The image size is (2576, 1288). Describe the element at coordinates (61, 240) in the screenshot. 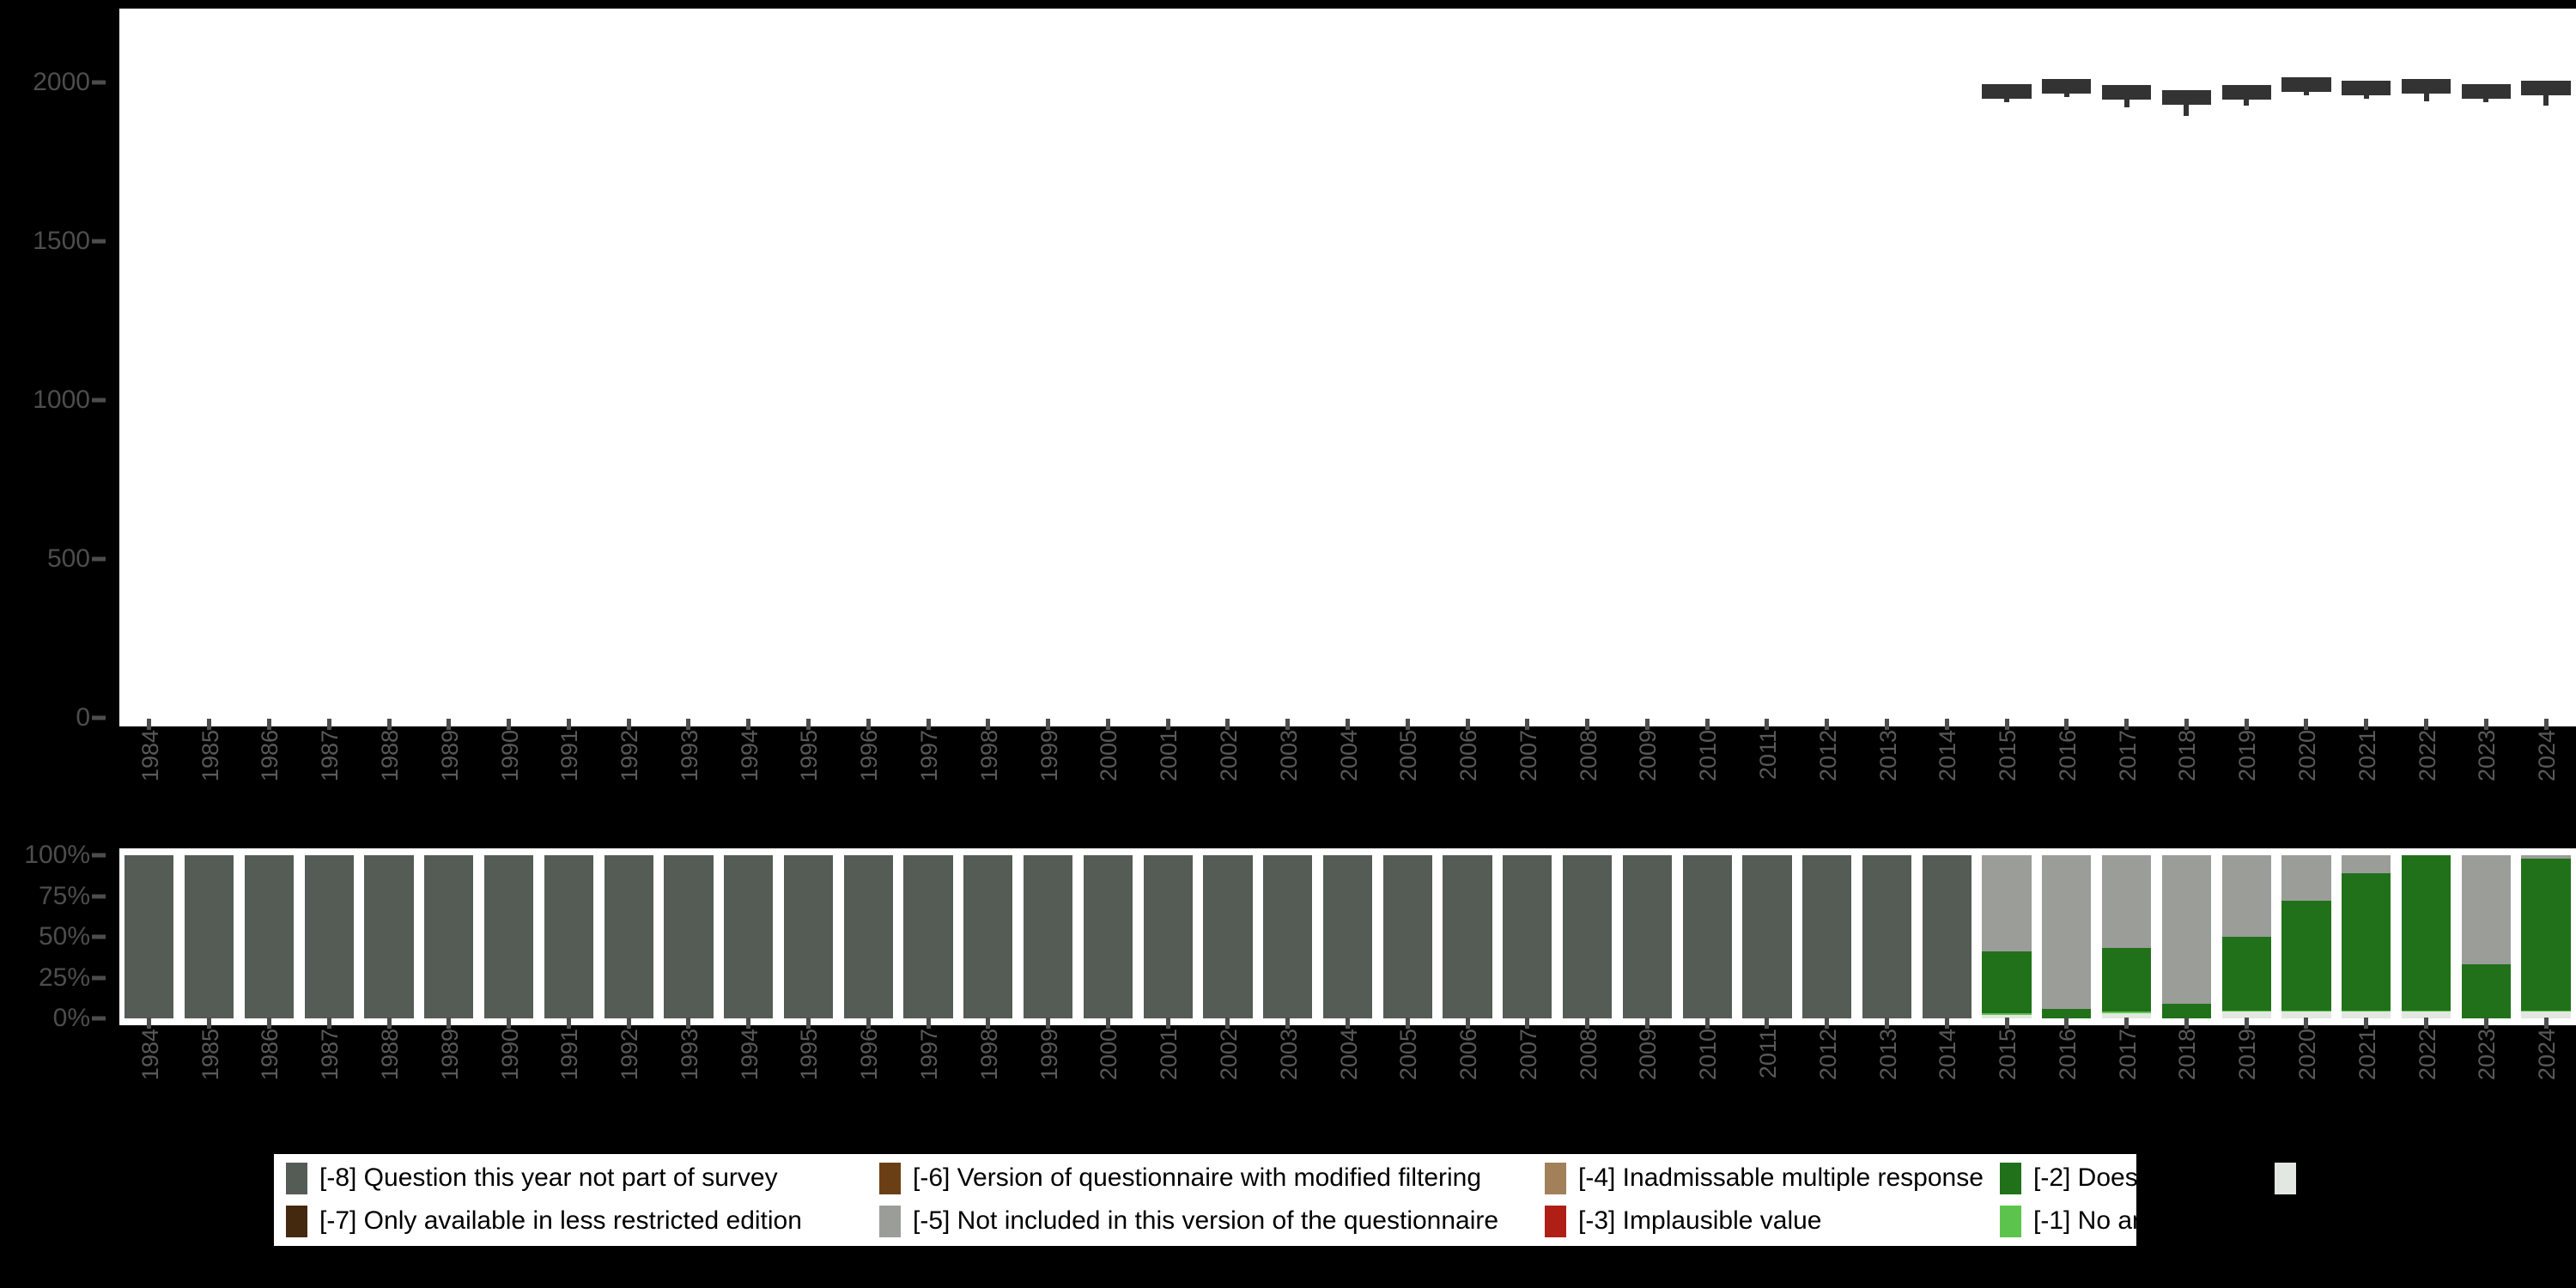

I see `counts-y-tick-label: 1500` at that location.